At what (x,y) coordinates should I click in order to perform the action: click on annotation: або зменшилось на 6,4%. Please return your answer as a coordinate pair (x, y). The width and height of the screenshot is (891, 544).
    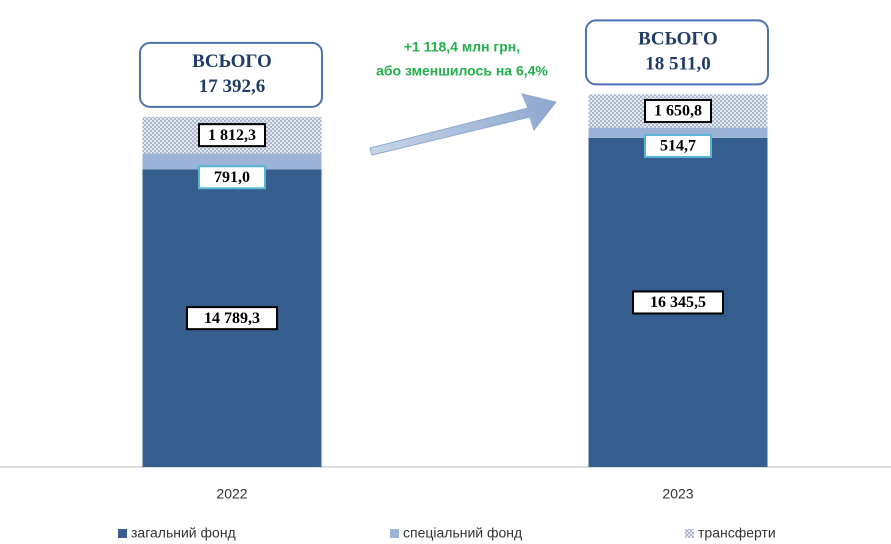
    Looking at the image, I should click on (462, 71).